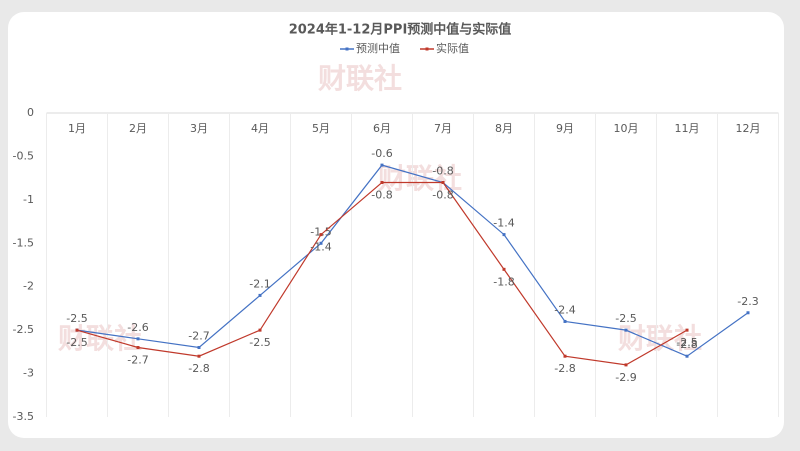 This screenshot has height=451, width=800. Describe the element at coordinates (23, 416) in the screenshot. I see `y-tick-label: -3.5` at that location.